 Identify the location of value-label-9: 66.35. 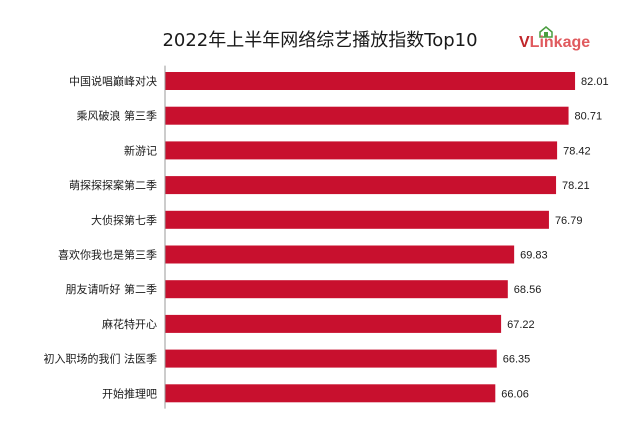
(517, 360).